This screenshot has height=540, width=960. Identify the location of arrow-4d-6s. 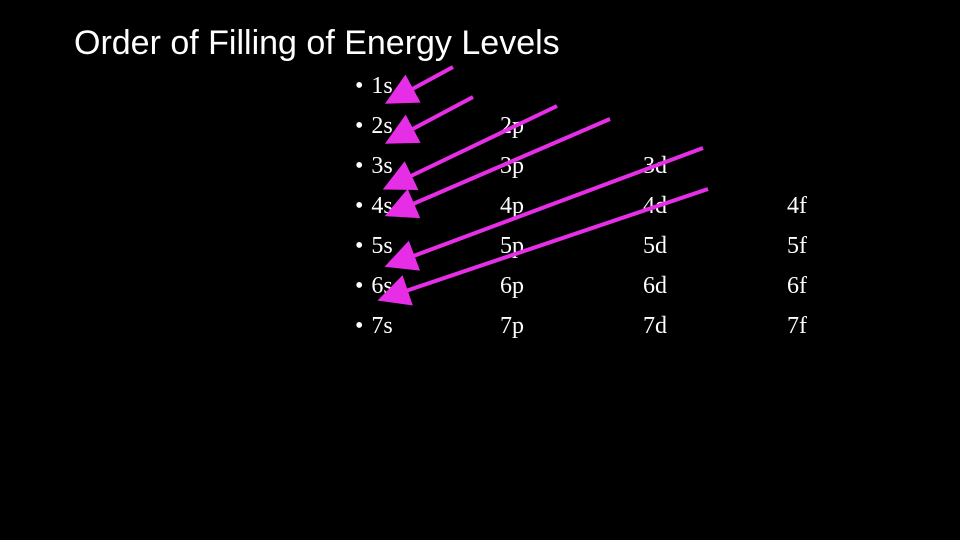
(544, 208).